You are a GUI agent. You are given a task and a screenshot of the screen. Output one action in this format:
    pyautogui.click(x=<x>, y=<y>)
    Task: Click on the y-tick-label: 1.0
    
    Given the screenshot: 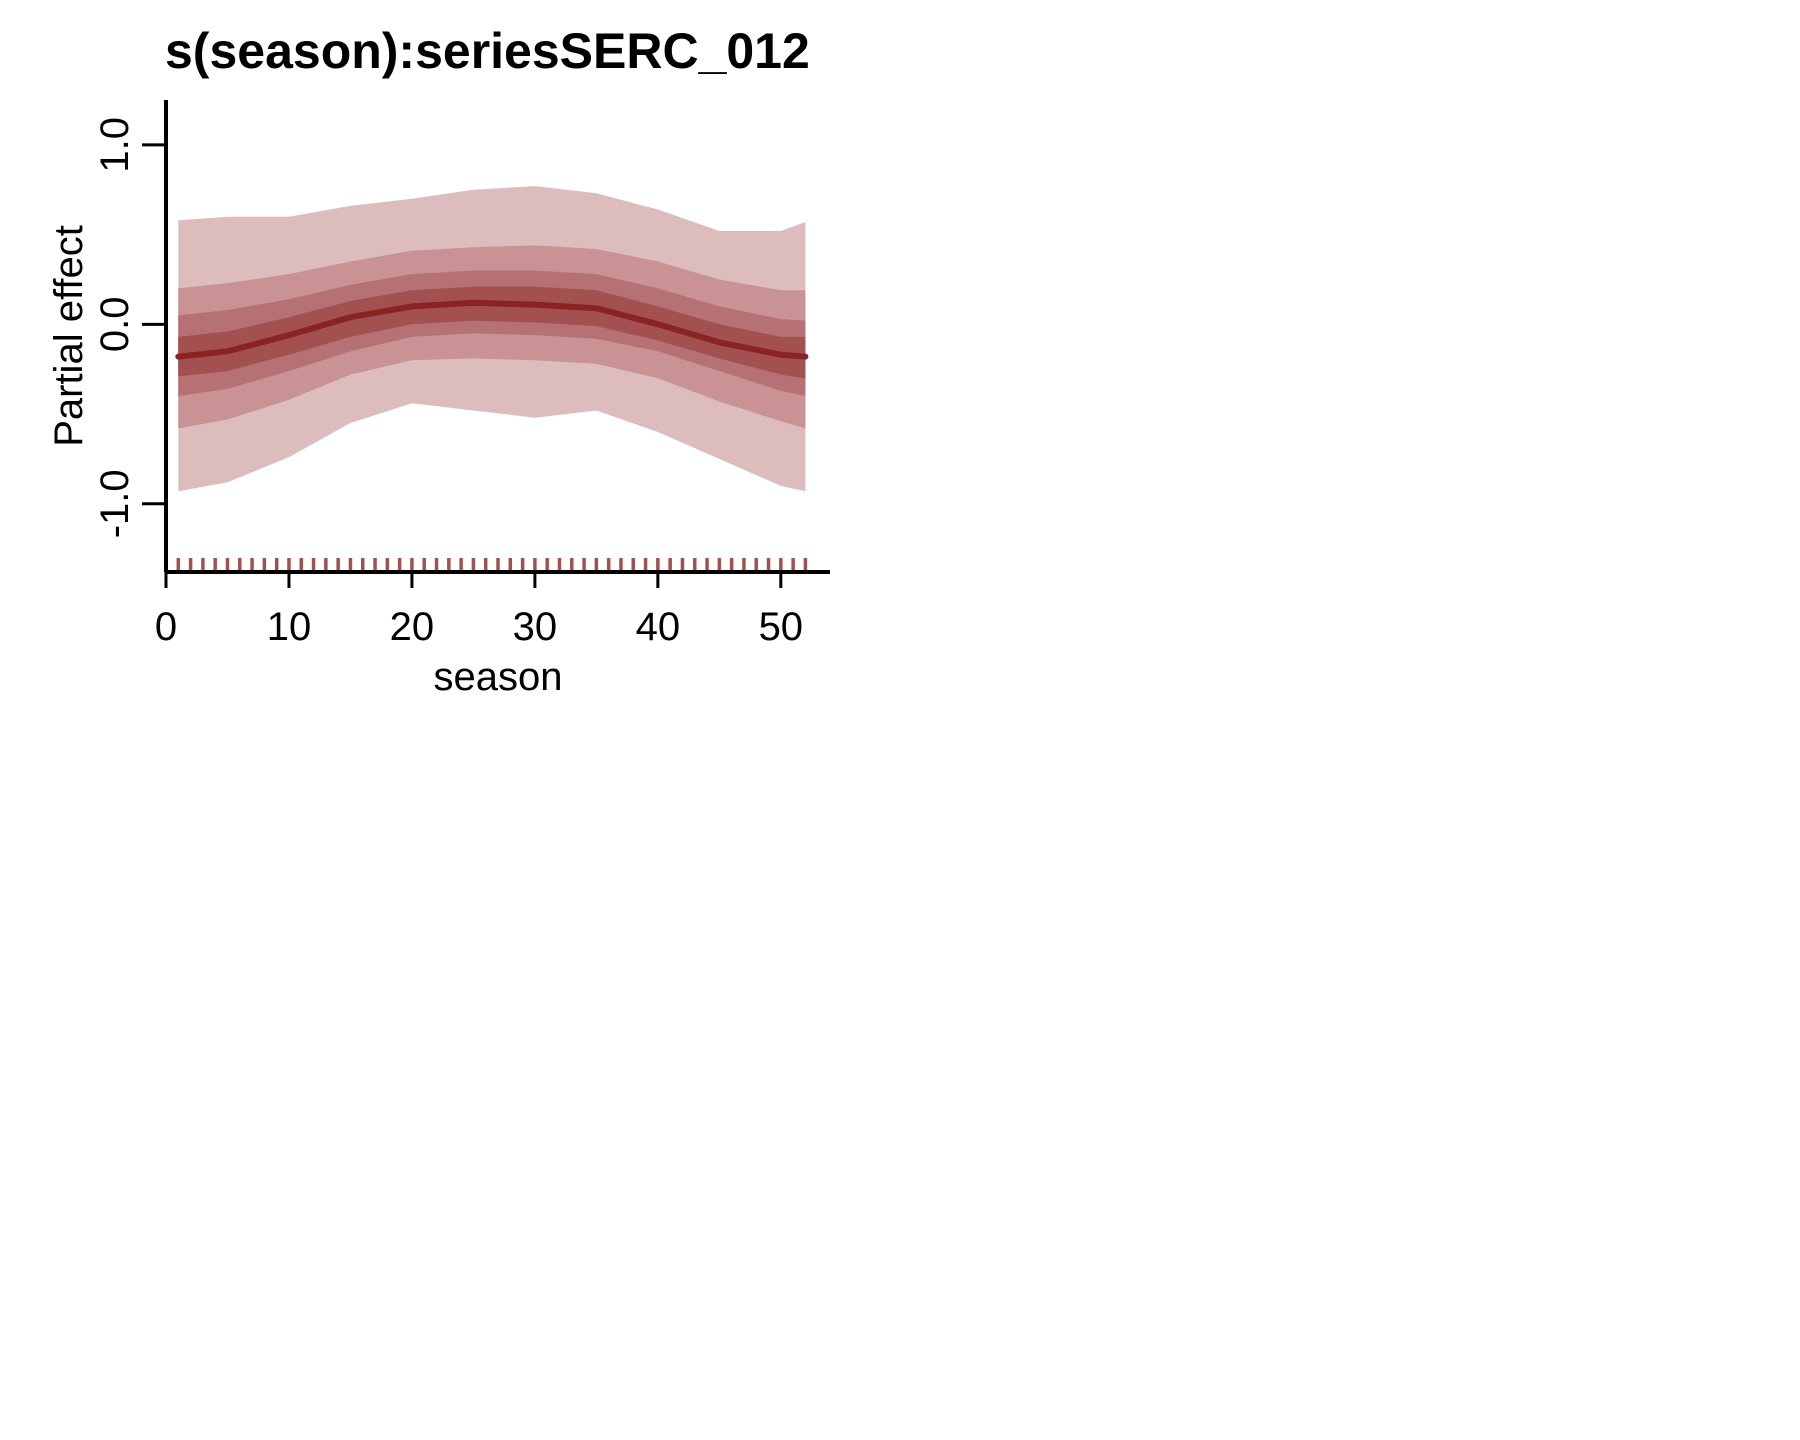 What is the action you would take?
    pyautogui.click(x=115, y=145)
    